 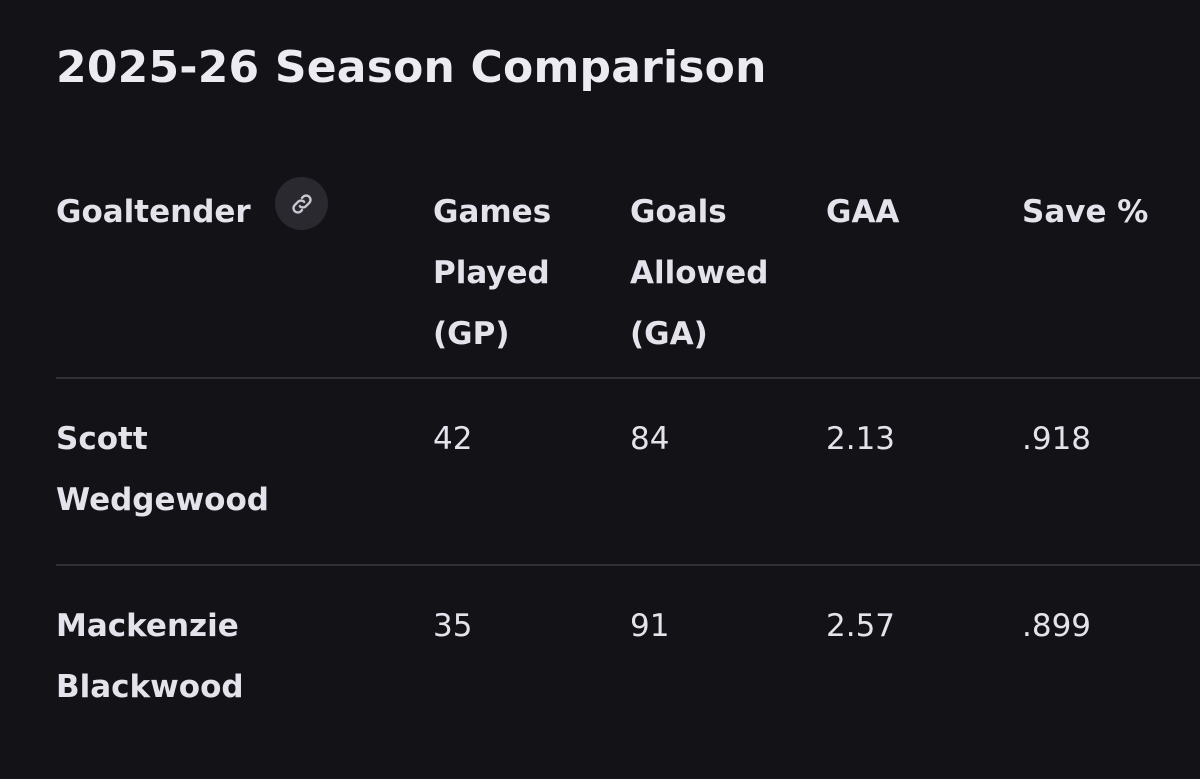 What do you see at coordinates (650, 439) in the screenshot?
I see `goals-allowed-value: 84` at bounding box center [650, 439].